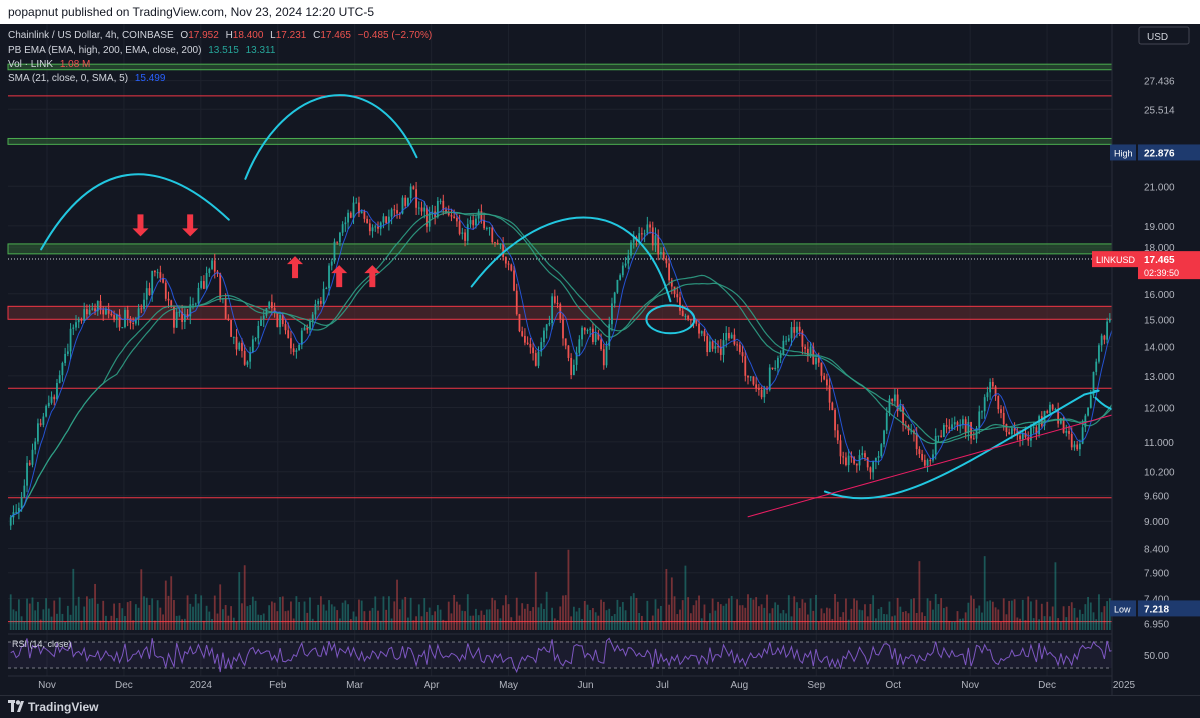 This screenshot has width=1200, height=718. What do you see at coordinates (1156, 624) in the screenshot?
I see `price-tick-label: 6.950` at bounding box center [1156, 624].